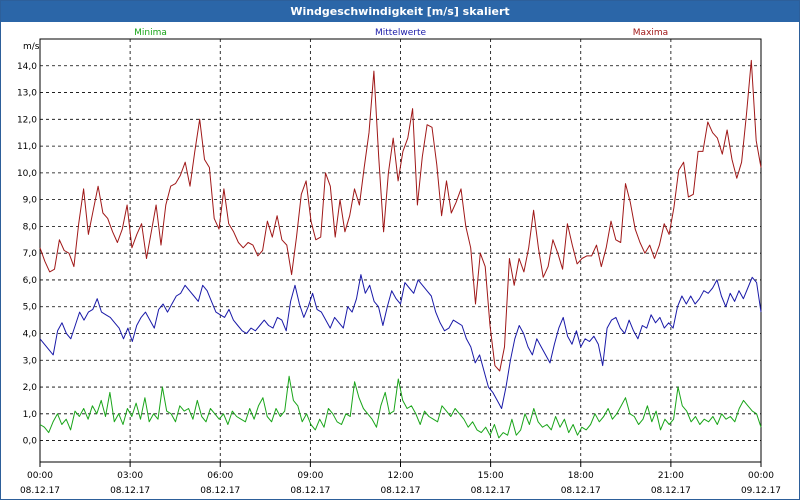  Describe the element at coordinates (30, 388) in the screenshot. I see `y-tick-label: 2,0` at that location.